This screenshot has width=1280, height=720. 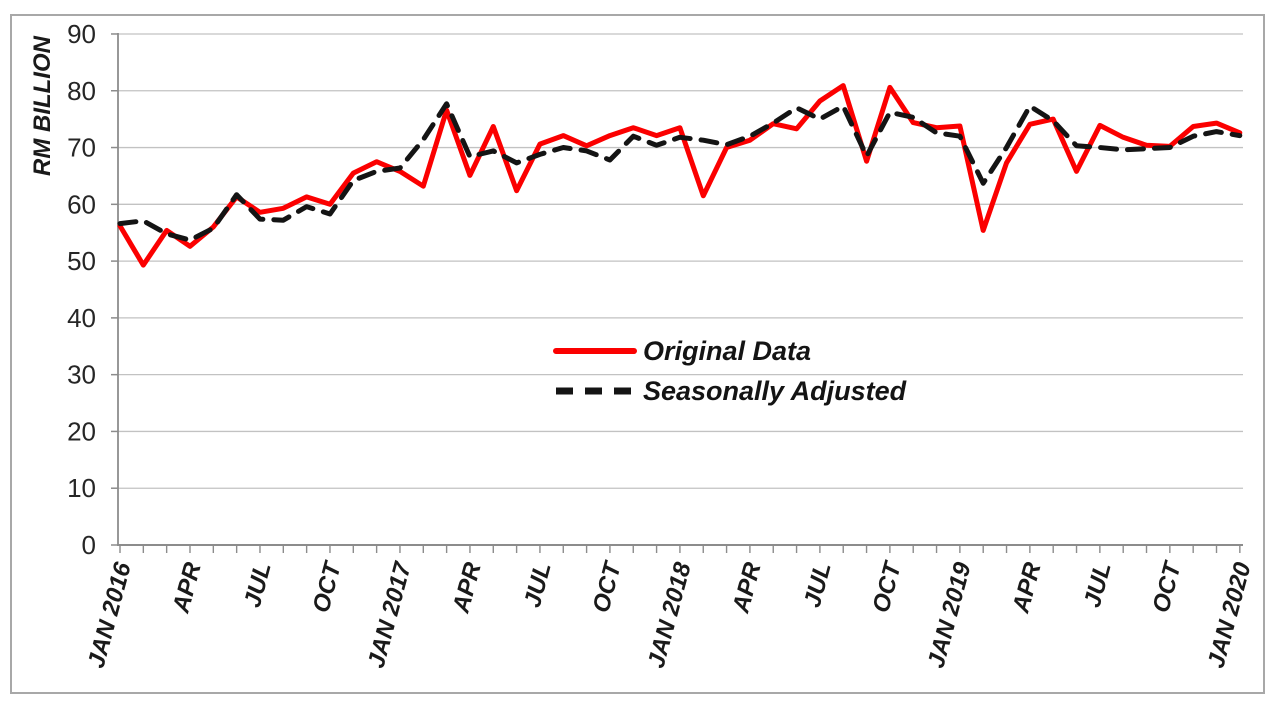 What do you see at coordinates (81, 34) in the screenshot?
I see `y-tick-label-90: 90` at bounding box center [81, 34].